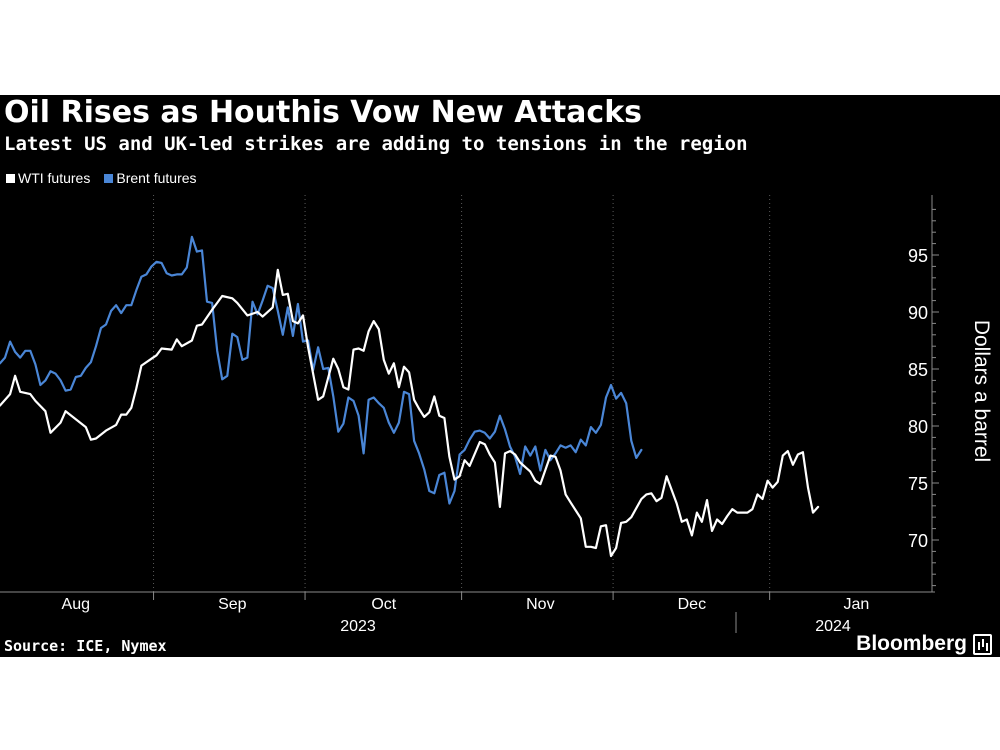  I want to click on x-tick-label: Nov, so click(540, 604).